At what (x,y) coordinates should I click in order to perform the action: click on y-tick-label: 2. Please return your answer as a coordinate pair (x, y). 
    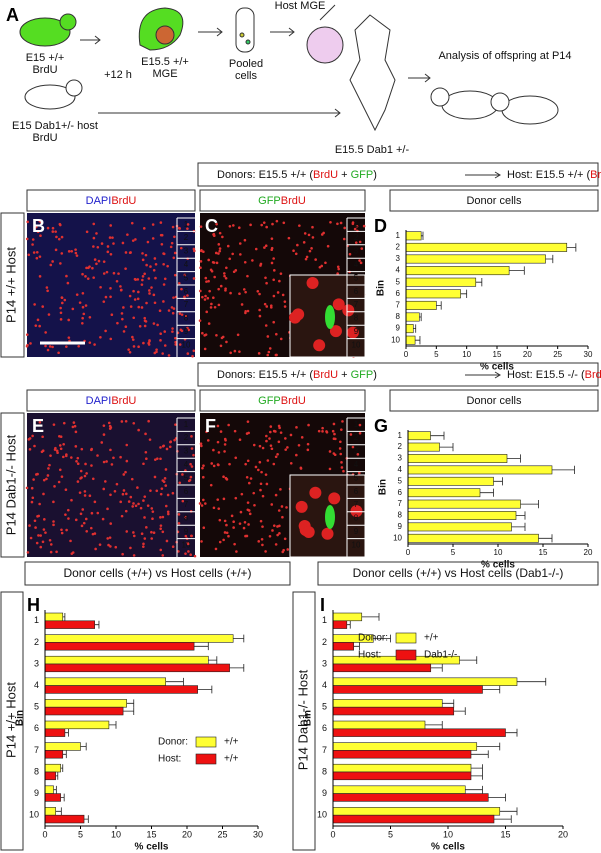
    Looking at the image, I should click on (324, 642).